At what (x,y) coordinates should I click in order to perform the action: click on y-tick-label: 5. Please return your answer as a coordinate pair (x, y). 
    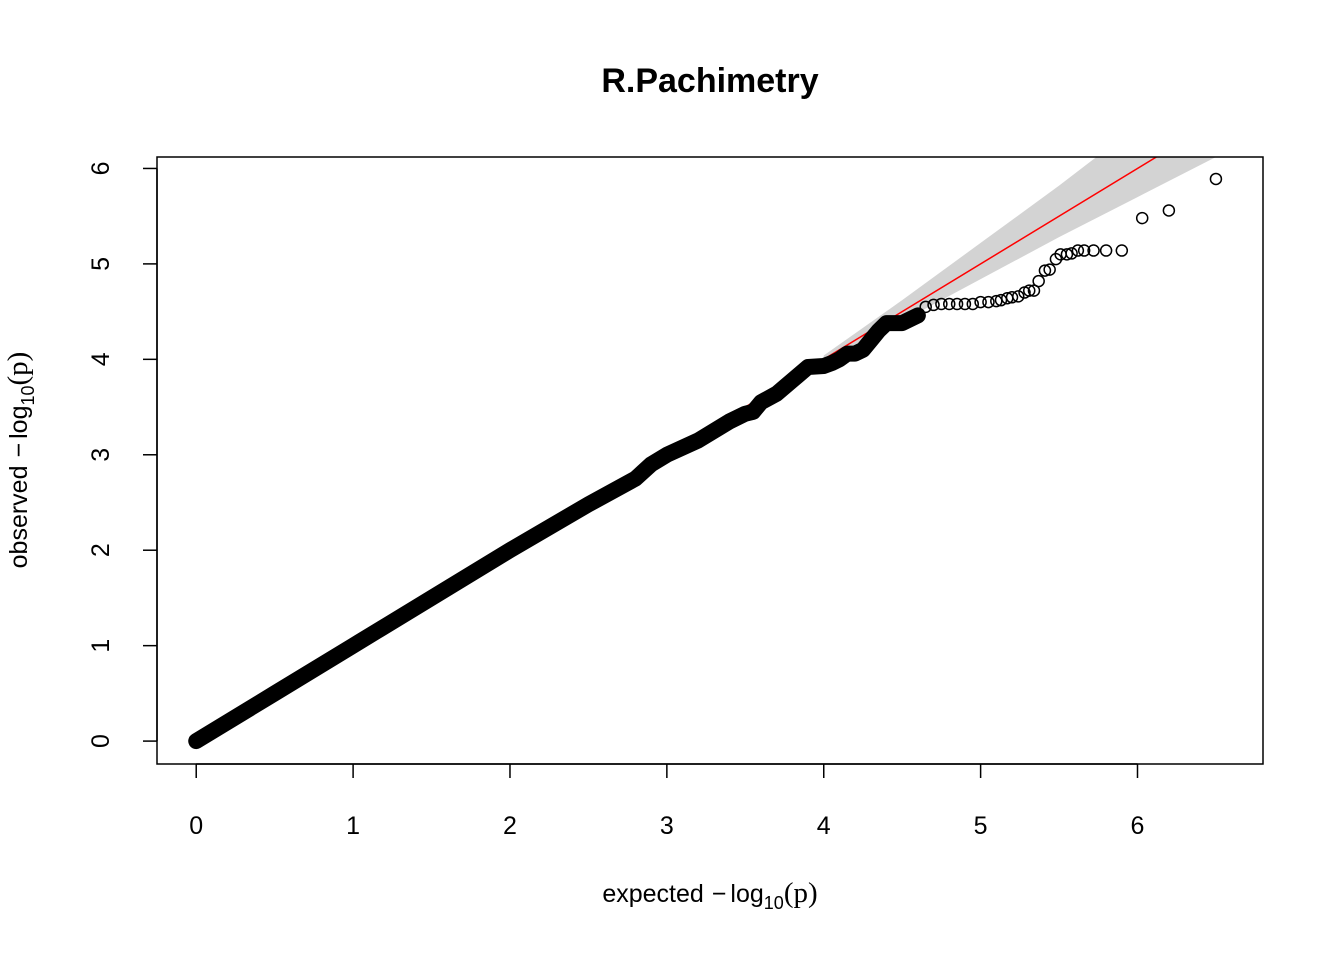
    Looking at the image, I should click on (101, 264).